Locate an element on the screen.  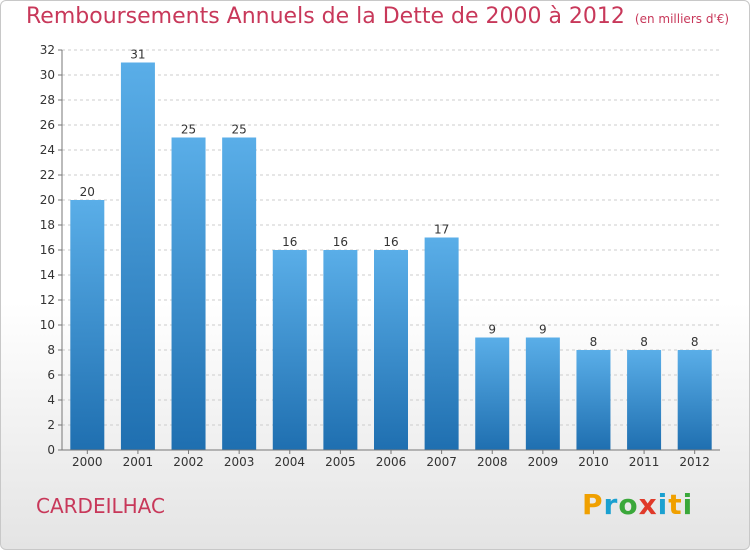
x-tick-label: 2002 is located at coordinates (188, 462).